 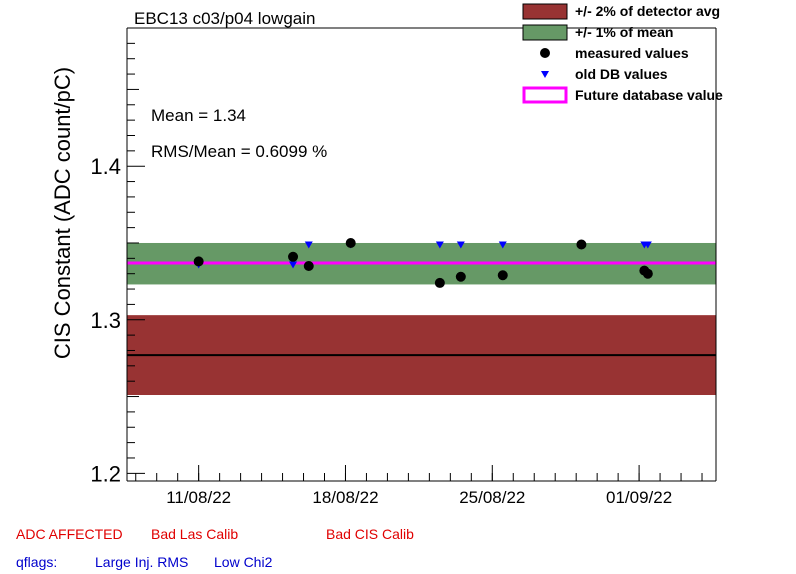 I want to click on legend-swatch-olddb, so click(x=545, y=74).